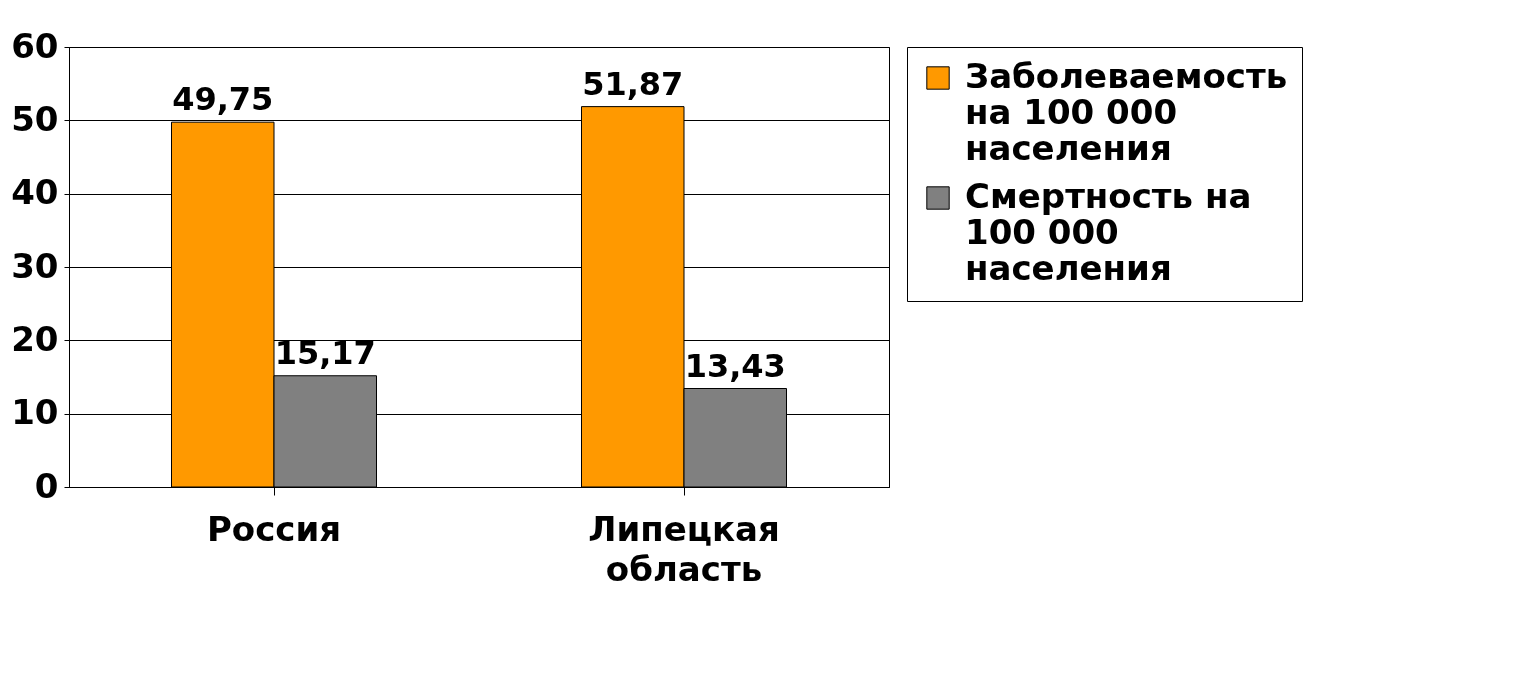  I want to click on data-label: 13,43, so click(735, 365).